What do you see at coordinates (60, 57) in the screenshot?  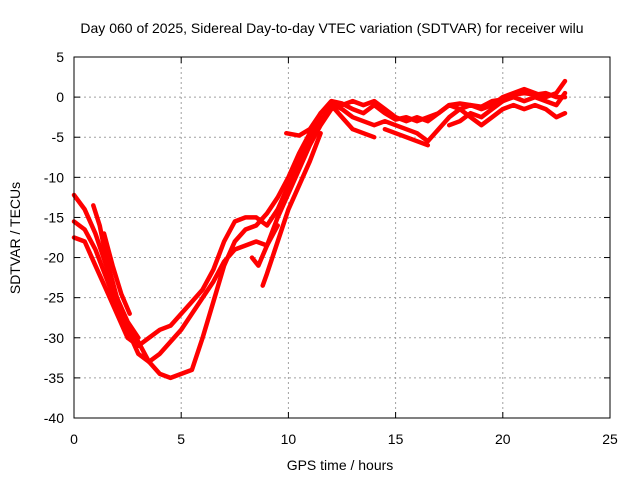 I see `y-tick-label: 5` at bounding box center [60, 57].